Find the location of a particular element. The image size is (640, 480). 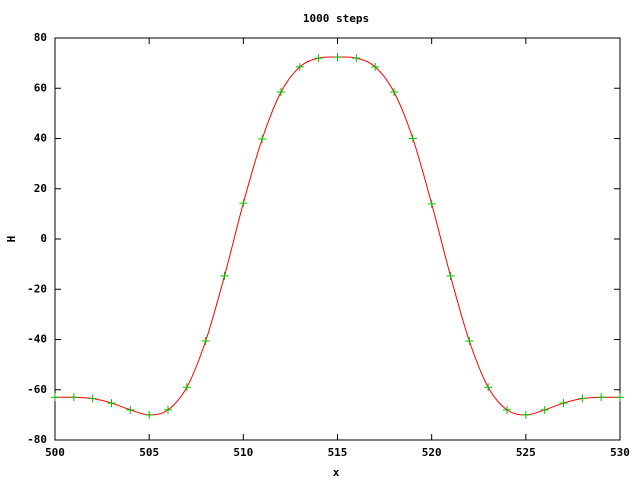

y-tick-label: -80 is located at coordinates (37, 439).